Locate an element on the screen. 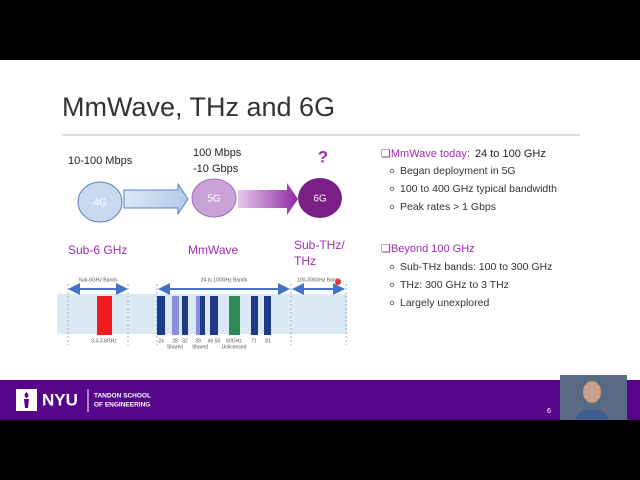 This screenshot has height=480, width=640. spectrum-label: 100-300GHz Bands is located at coordinates (319, 280).